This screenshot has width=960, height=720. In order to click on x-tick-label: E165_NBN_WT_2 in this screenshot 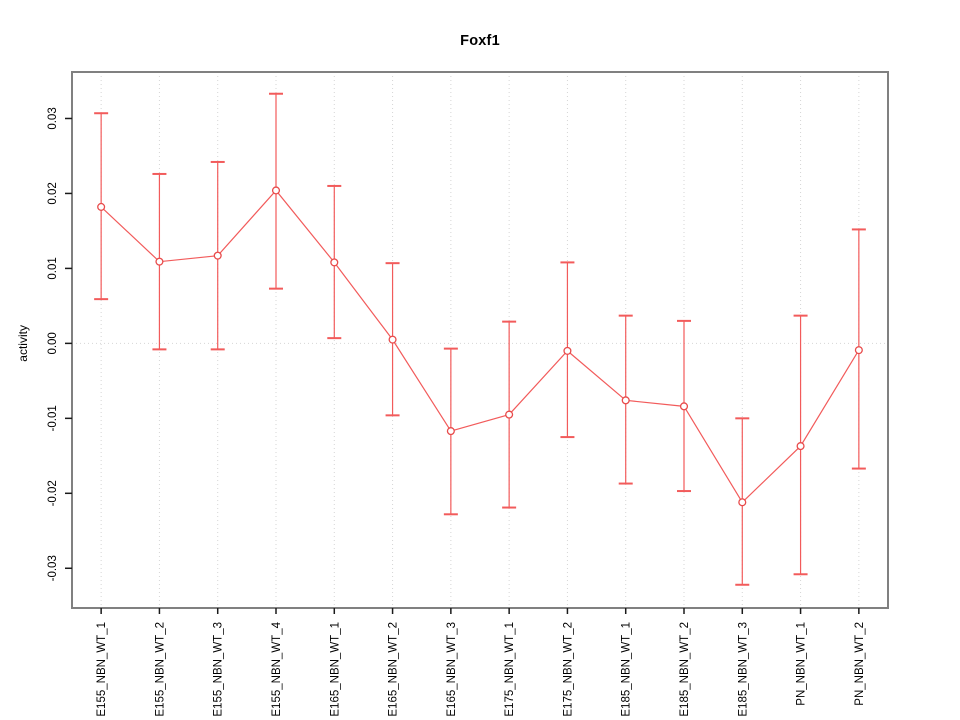, I will do `click(394, 669)`.